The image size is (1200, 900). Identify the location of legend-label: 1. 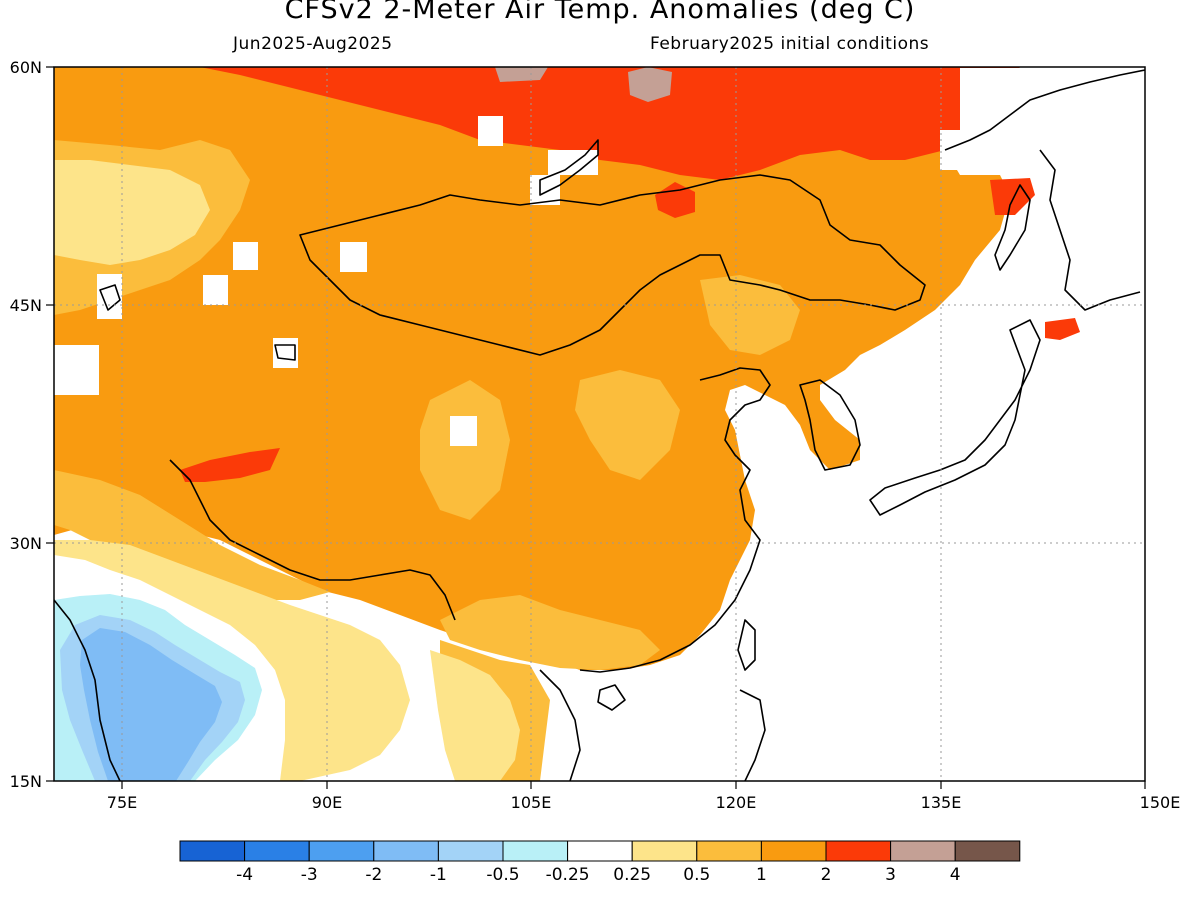
(761, 875).